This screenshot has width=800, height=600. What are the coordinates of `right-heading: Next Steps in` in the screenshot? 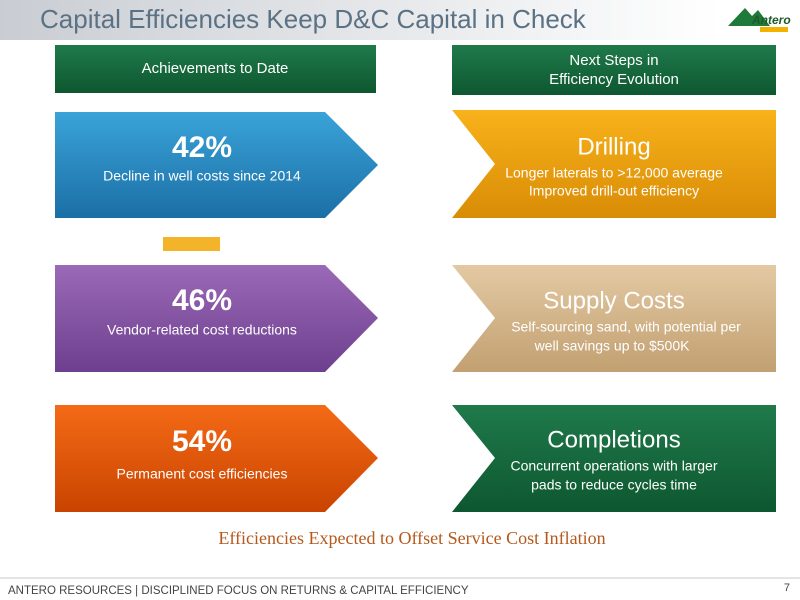 It's located at (613, 60).